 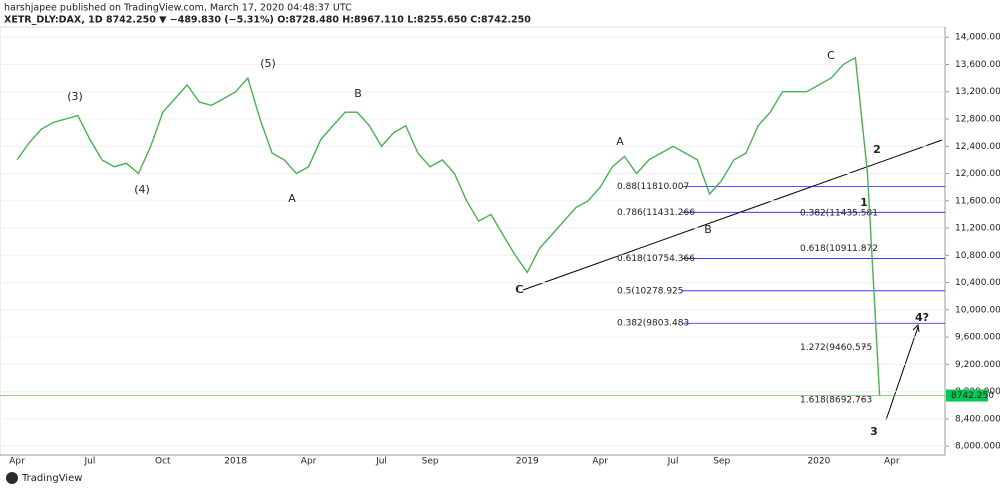 I want to click on wave-label: (5), so click(x=268, y=63).